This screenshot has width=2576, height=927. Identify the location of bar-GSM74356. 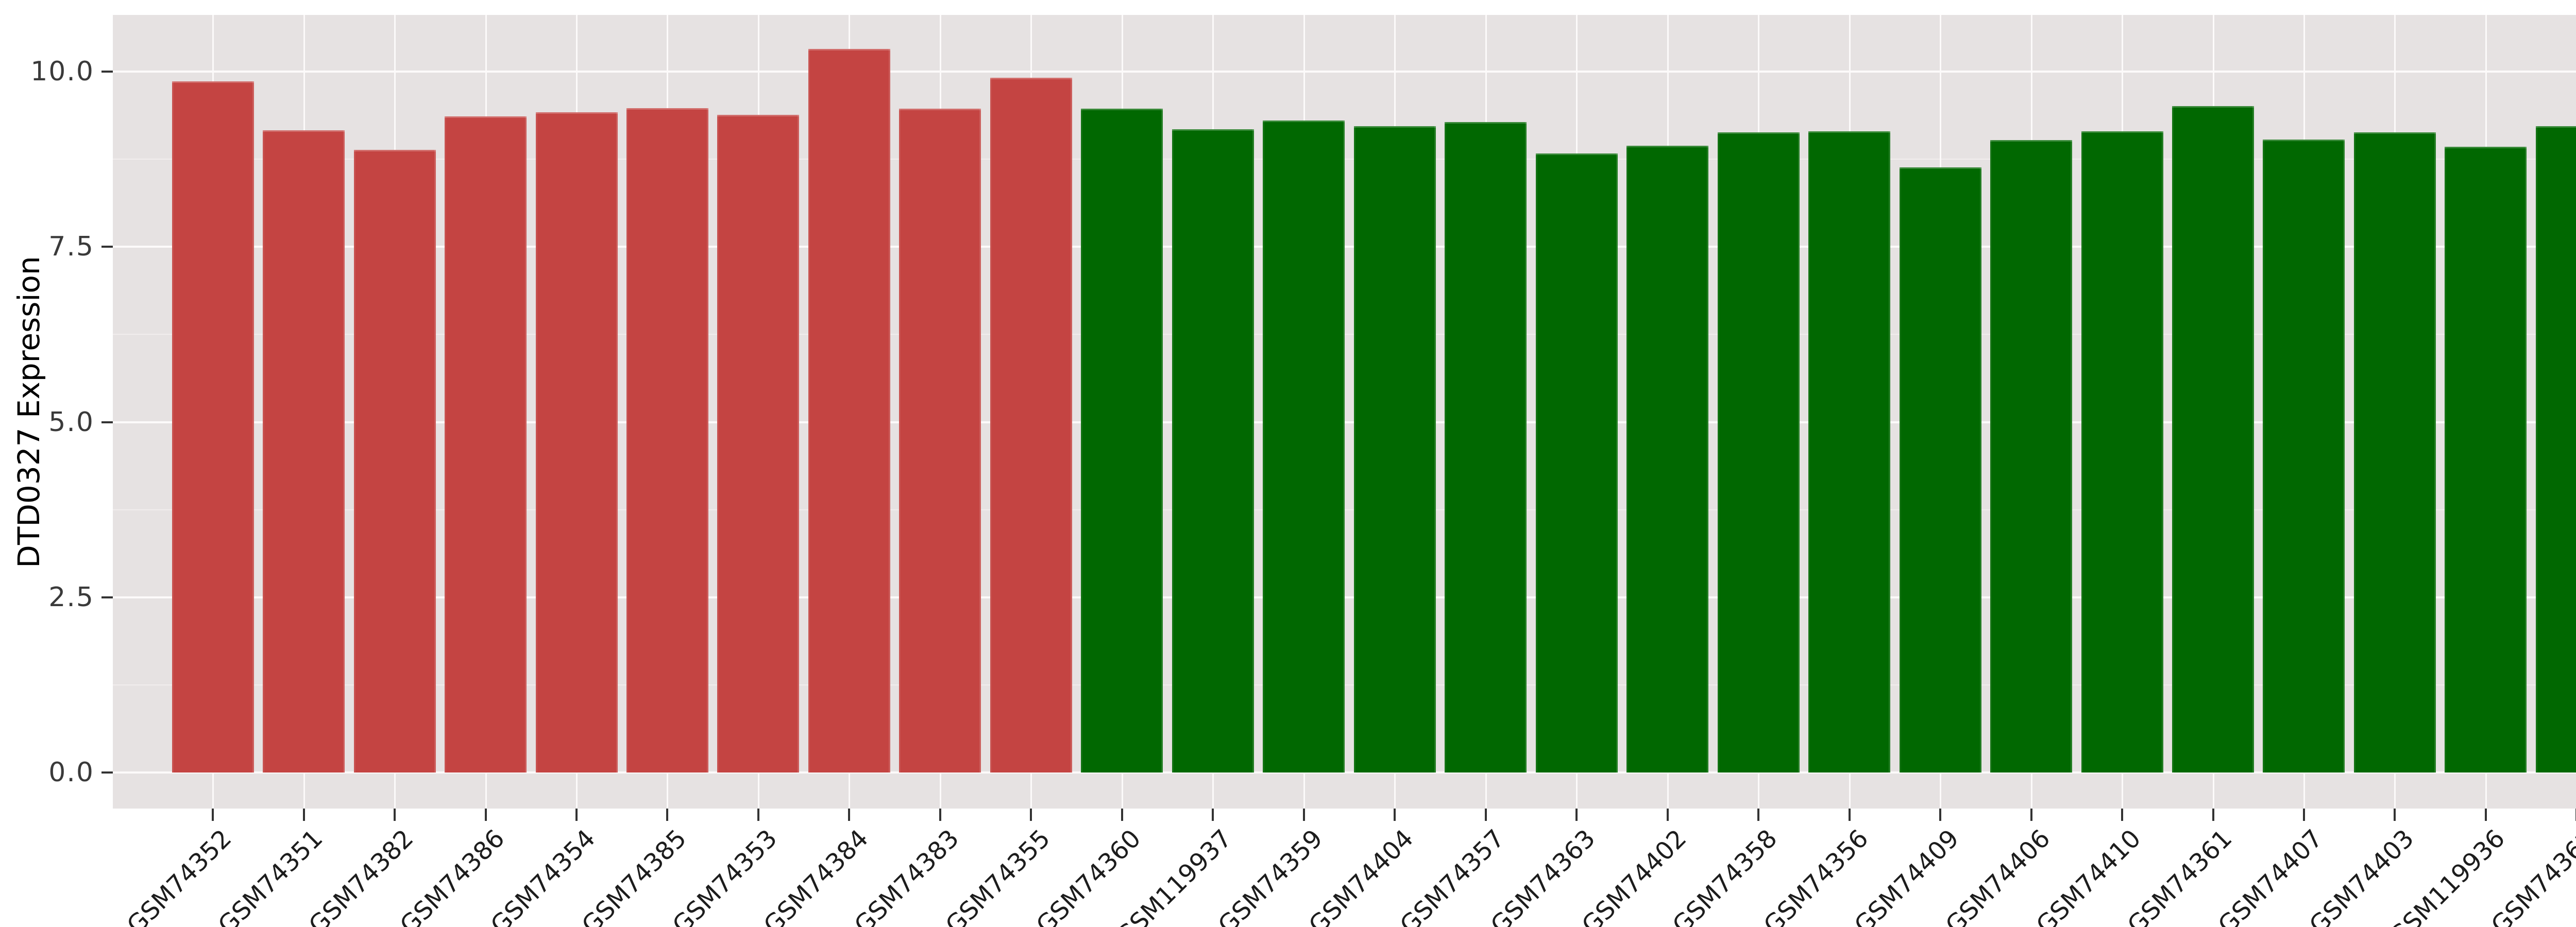
(1849, 452).